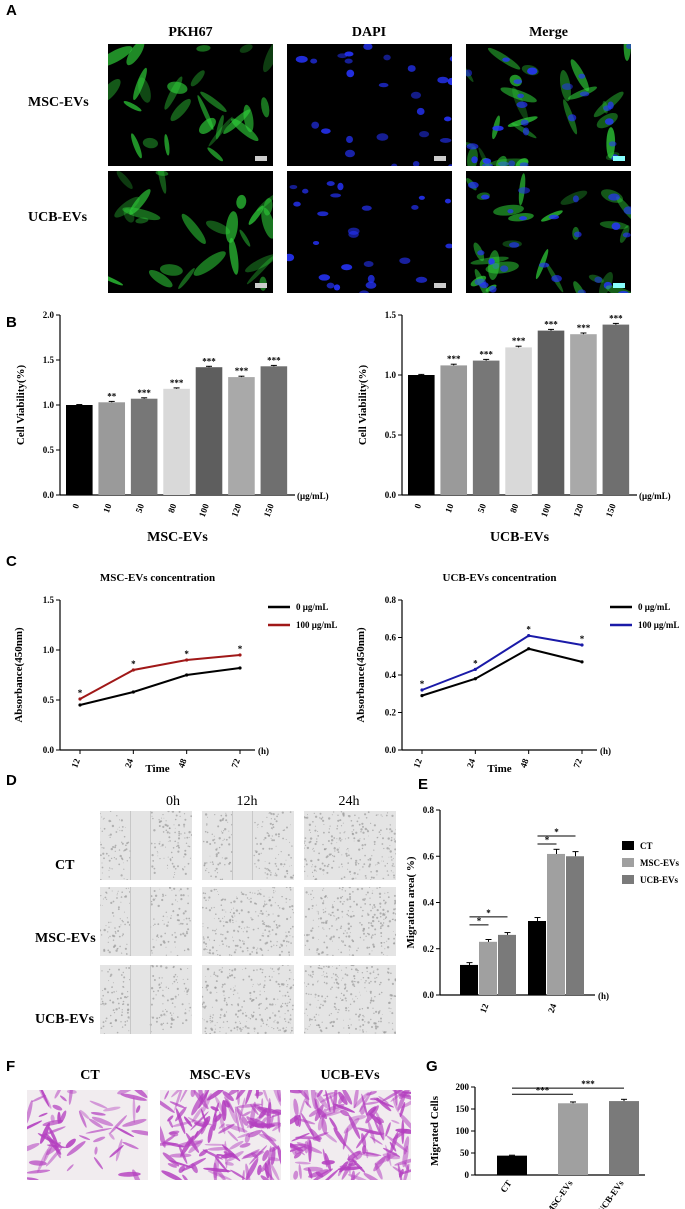  I want to click on panel-a-col-merge: Merge, so click(548, 32).